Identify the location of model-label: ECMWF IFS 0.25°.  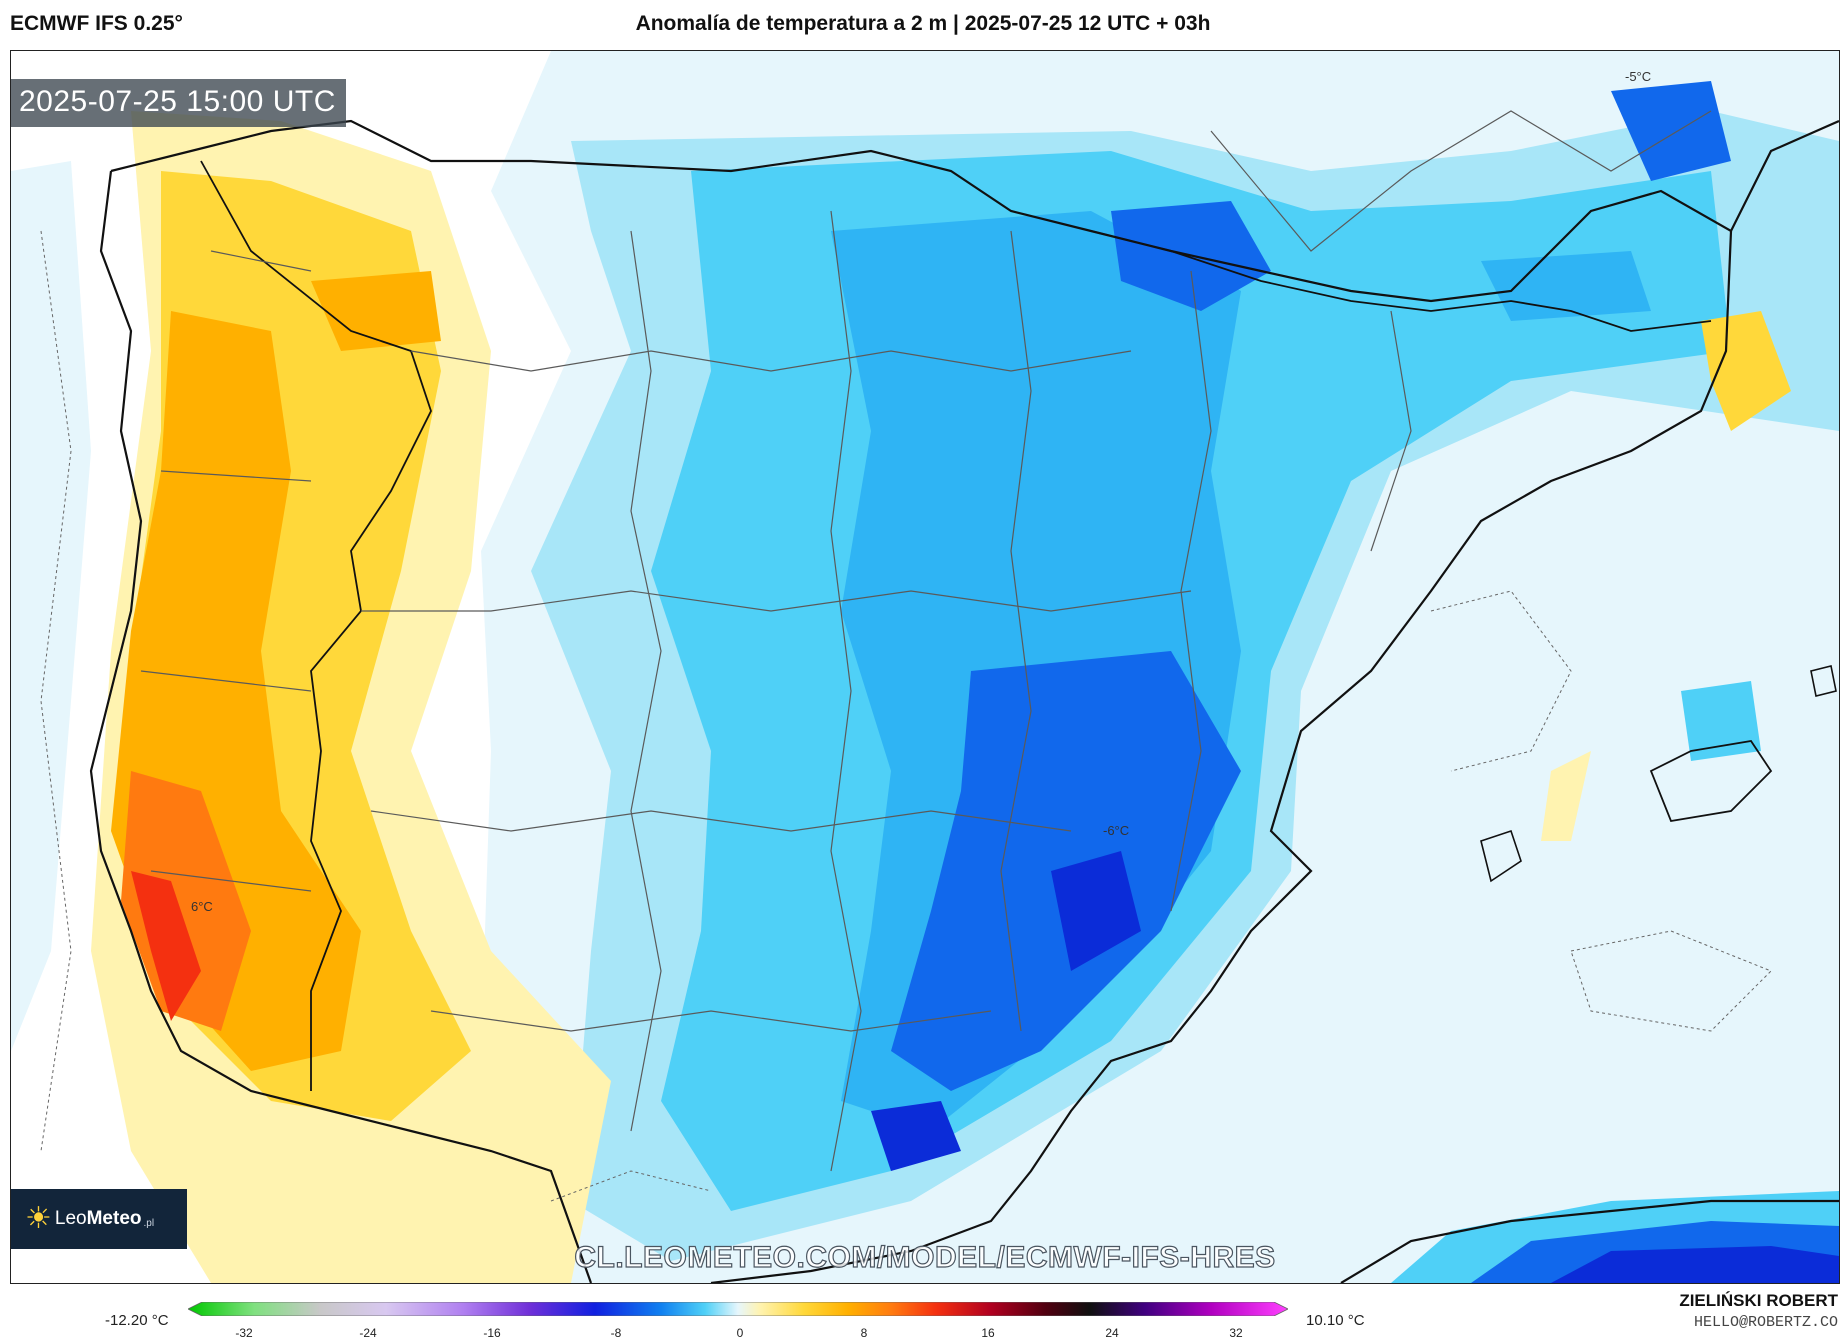
(96, 23).